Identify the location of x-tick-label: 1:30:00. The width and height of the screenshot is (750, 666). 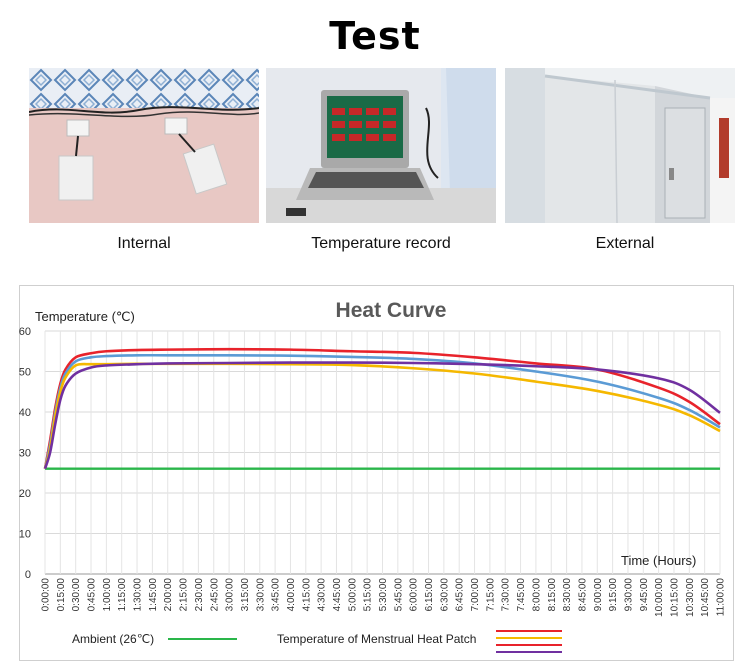
(138, 595).